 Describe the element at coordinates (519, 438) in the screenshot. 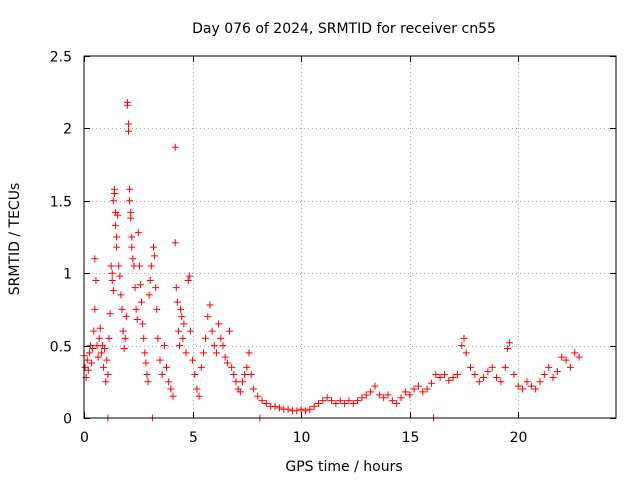

I see `x-tick-label: 20` at that location.